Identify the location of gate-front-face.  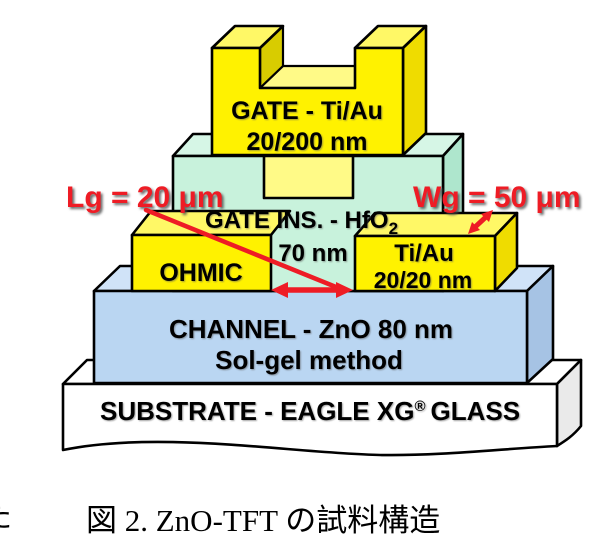
(307, 101).